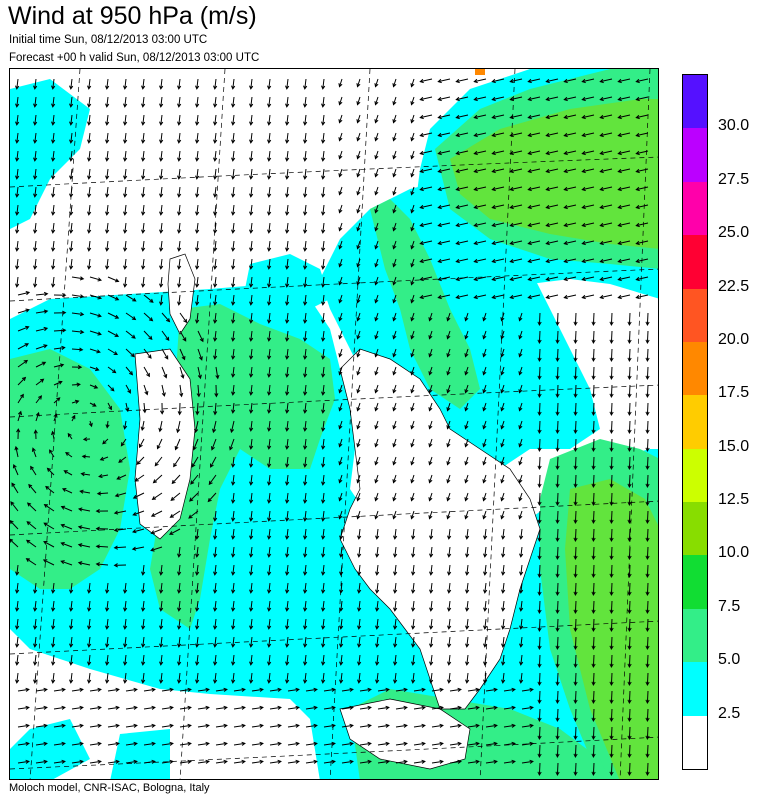  I want to click on orange-dot, so click(480, 72).